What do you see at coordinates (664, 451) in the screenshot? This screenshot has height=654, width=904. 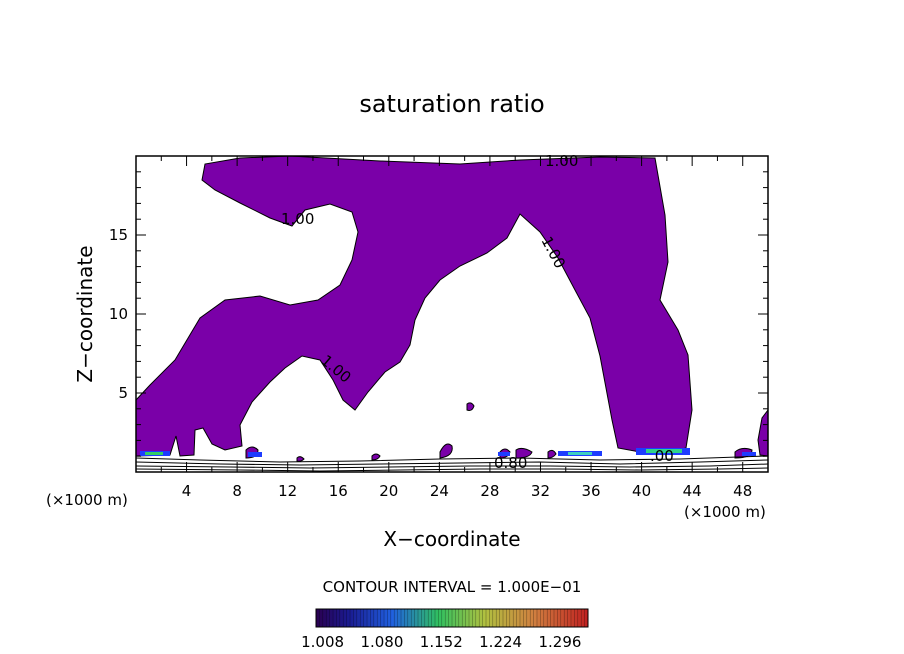 I see `core-4-inner` at bounding box center [664, 451].